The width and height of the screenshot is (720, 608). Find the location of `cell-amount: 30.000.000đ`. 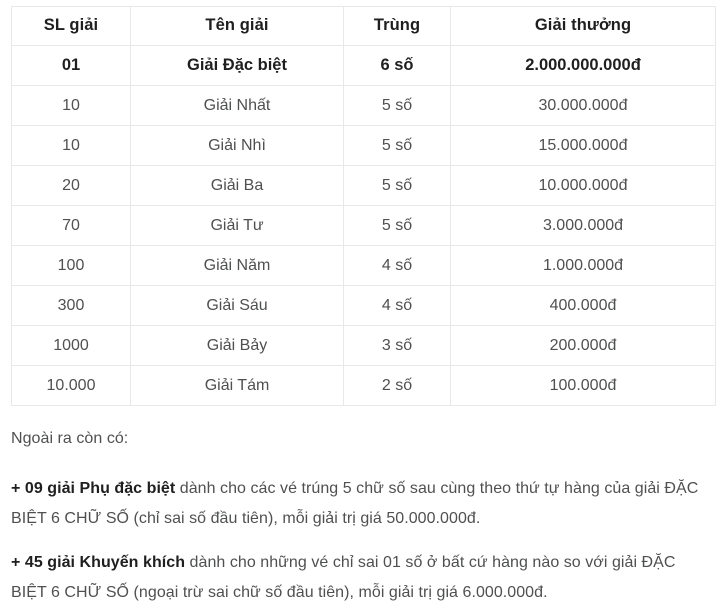

cell-amount: 30.000.000đ is located at coordinates (583, 105).